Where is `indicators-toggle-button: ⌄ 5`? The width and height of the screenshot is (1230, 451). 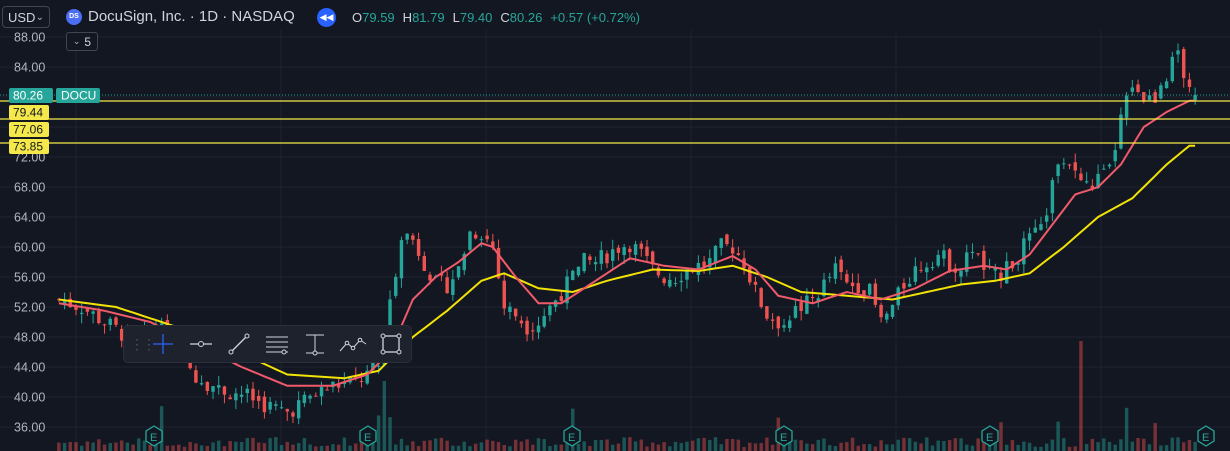 indicators-toggle-button: ⌄ 5 is located at coordinates (82, 41).